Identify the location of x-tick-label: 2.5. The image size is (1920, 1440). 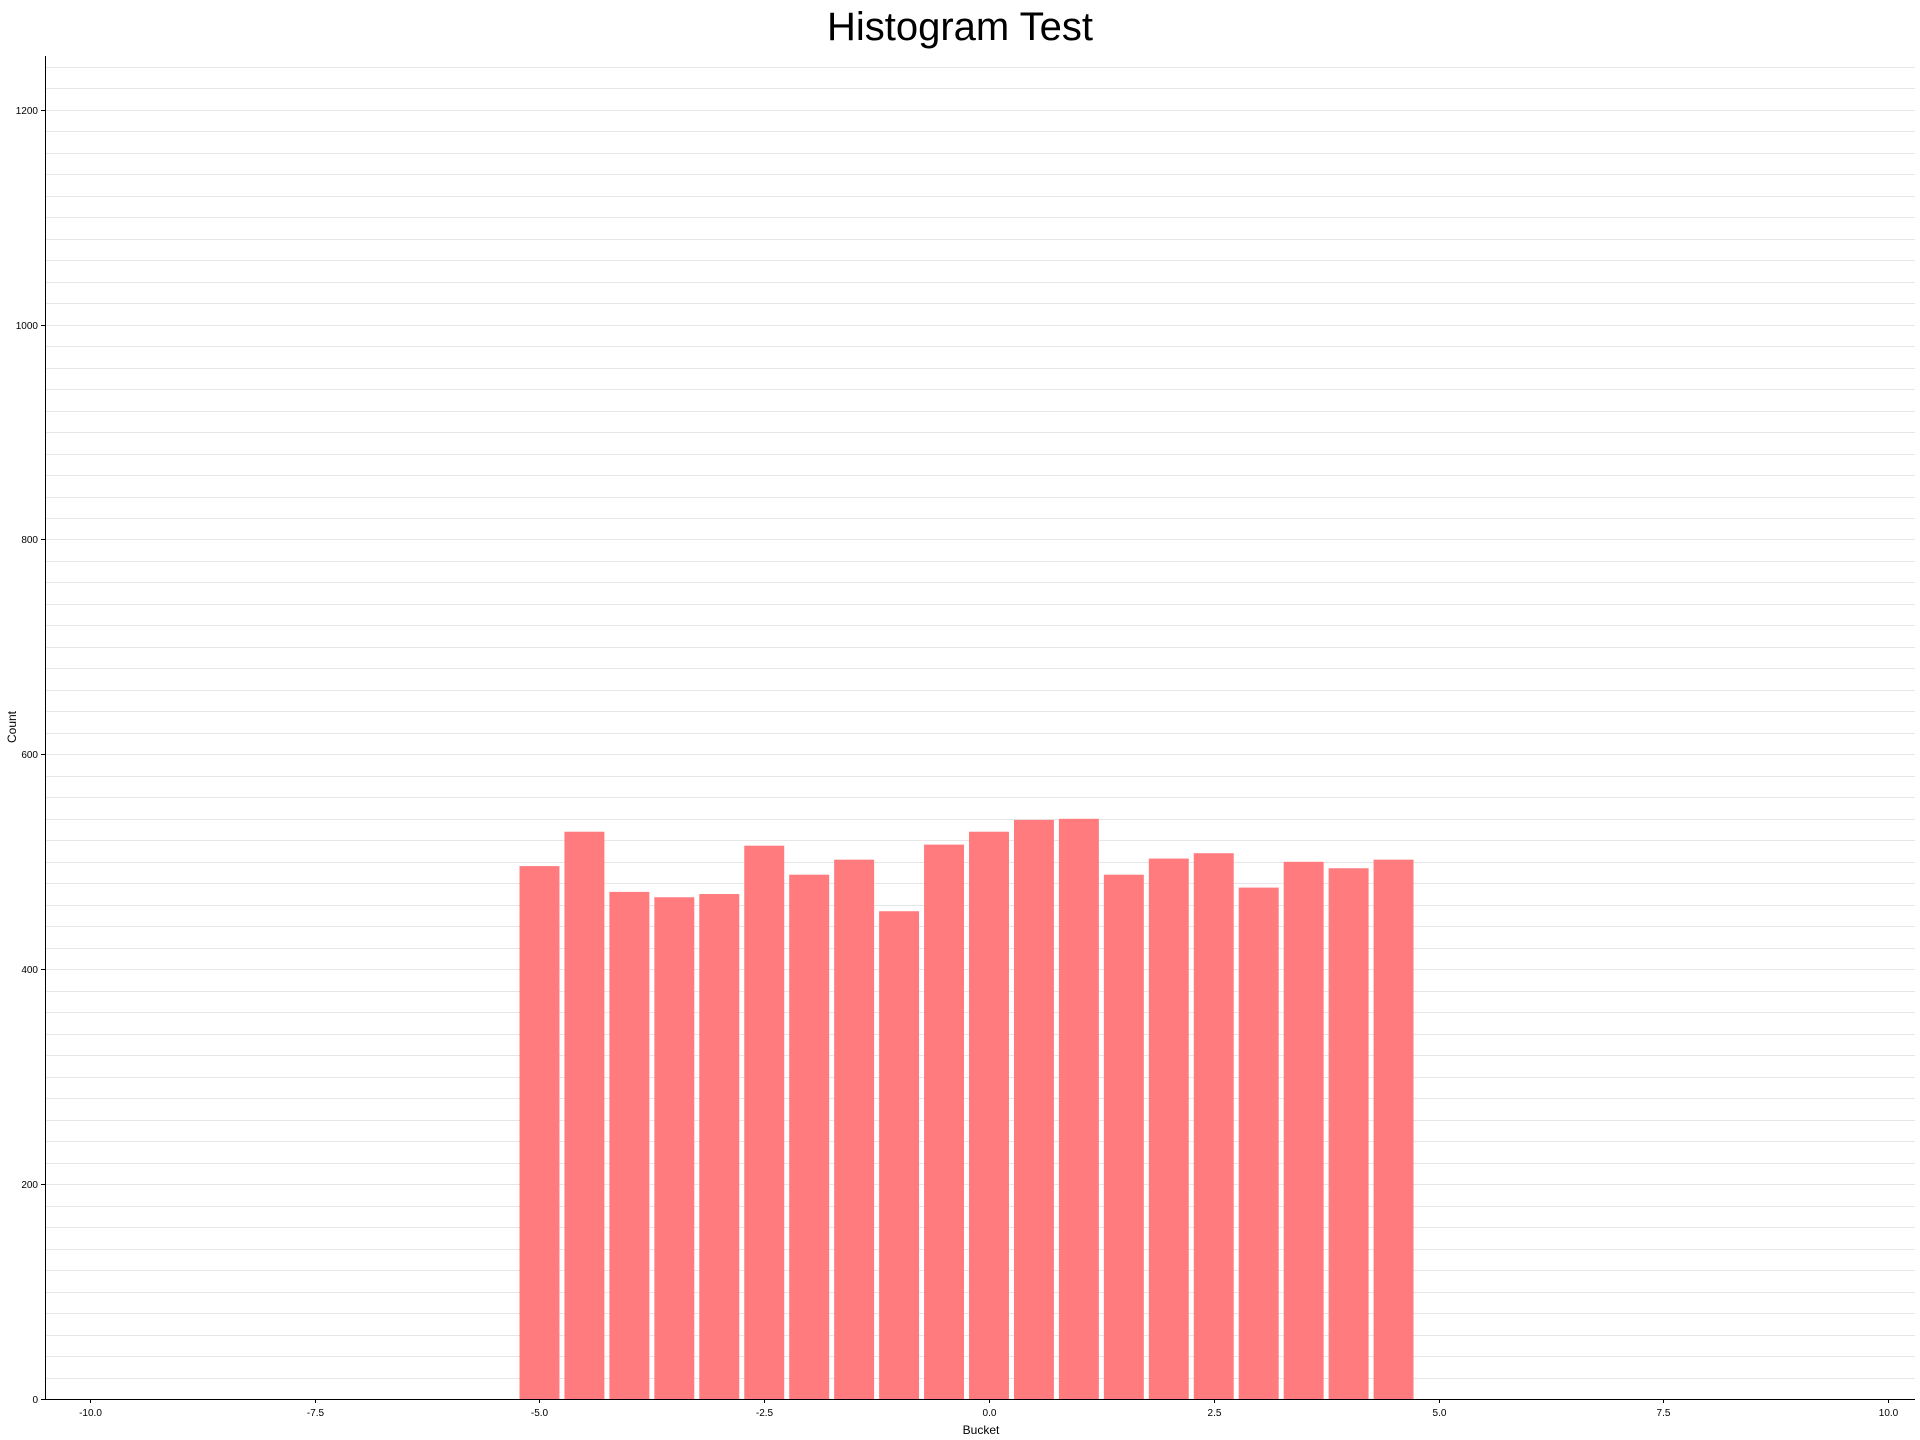
(1215, 1413).